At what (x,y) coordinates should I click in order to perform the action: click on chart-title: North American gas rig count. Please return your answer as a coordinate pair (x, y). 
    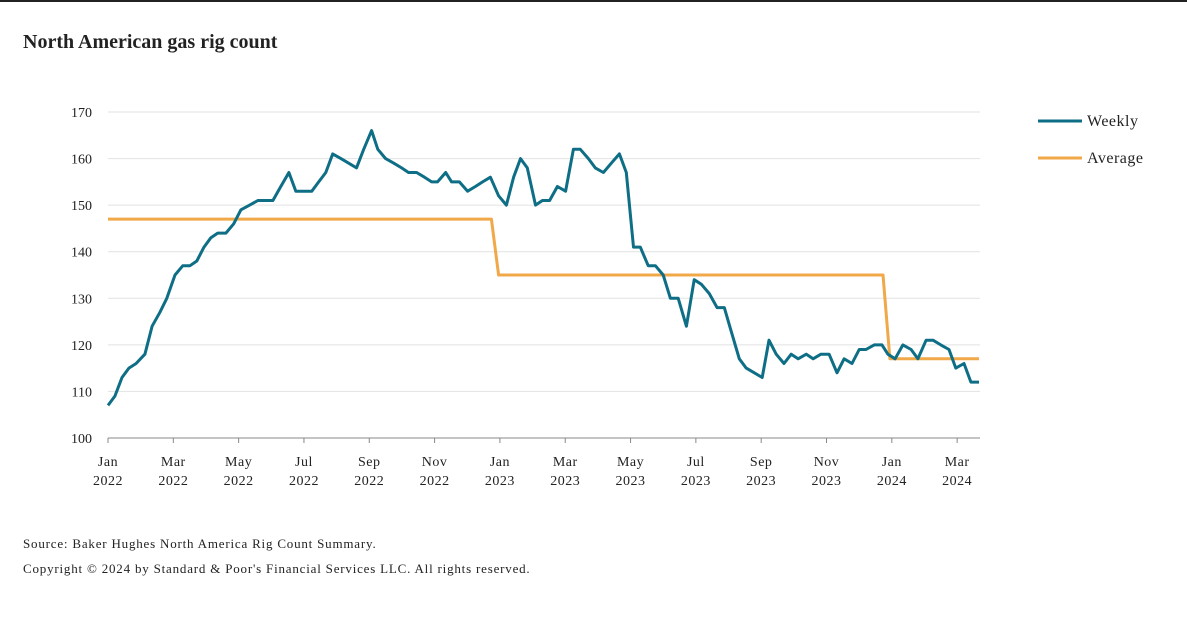
    Looking at the image, I should click on (150, 42).